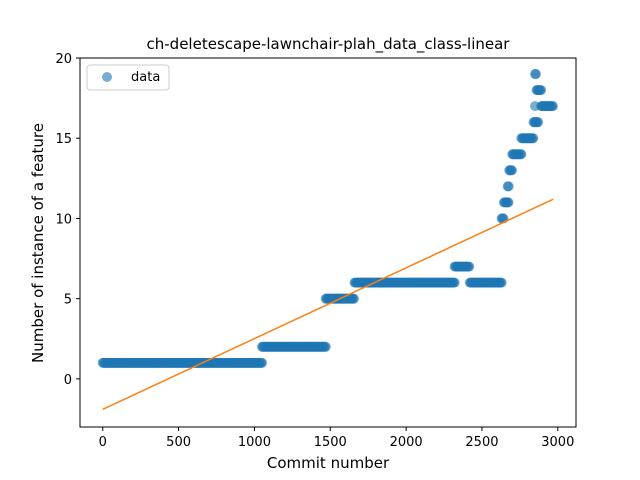 This screenshot has width=640, height=480. I want to click on x-tick-label: 3000, so click(557, 442).